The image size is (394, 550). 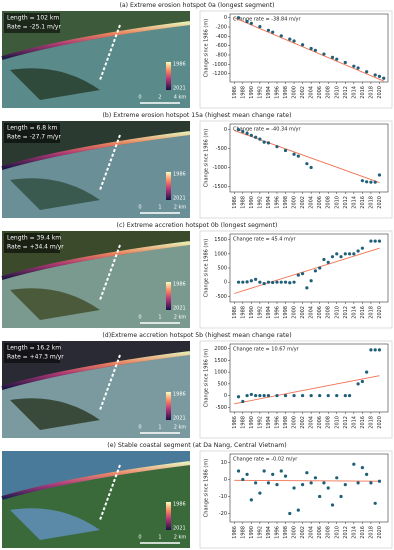 What do you see at coordinates (159, 208) in the screenshot?
I see `scale-label: 1` at bounding box center [159, 208].